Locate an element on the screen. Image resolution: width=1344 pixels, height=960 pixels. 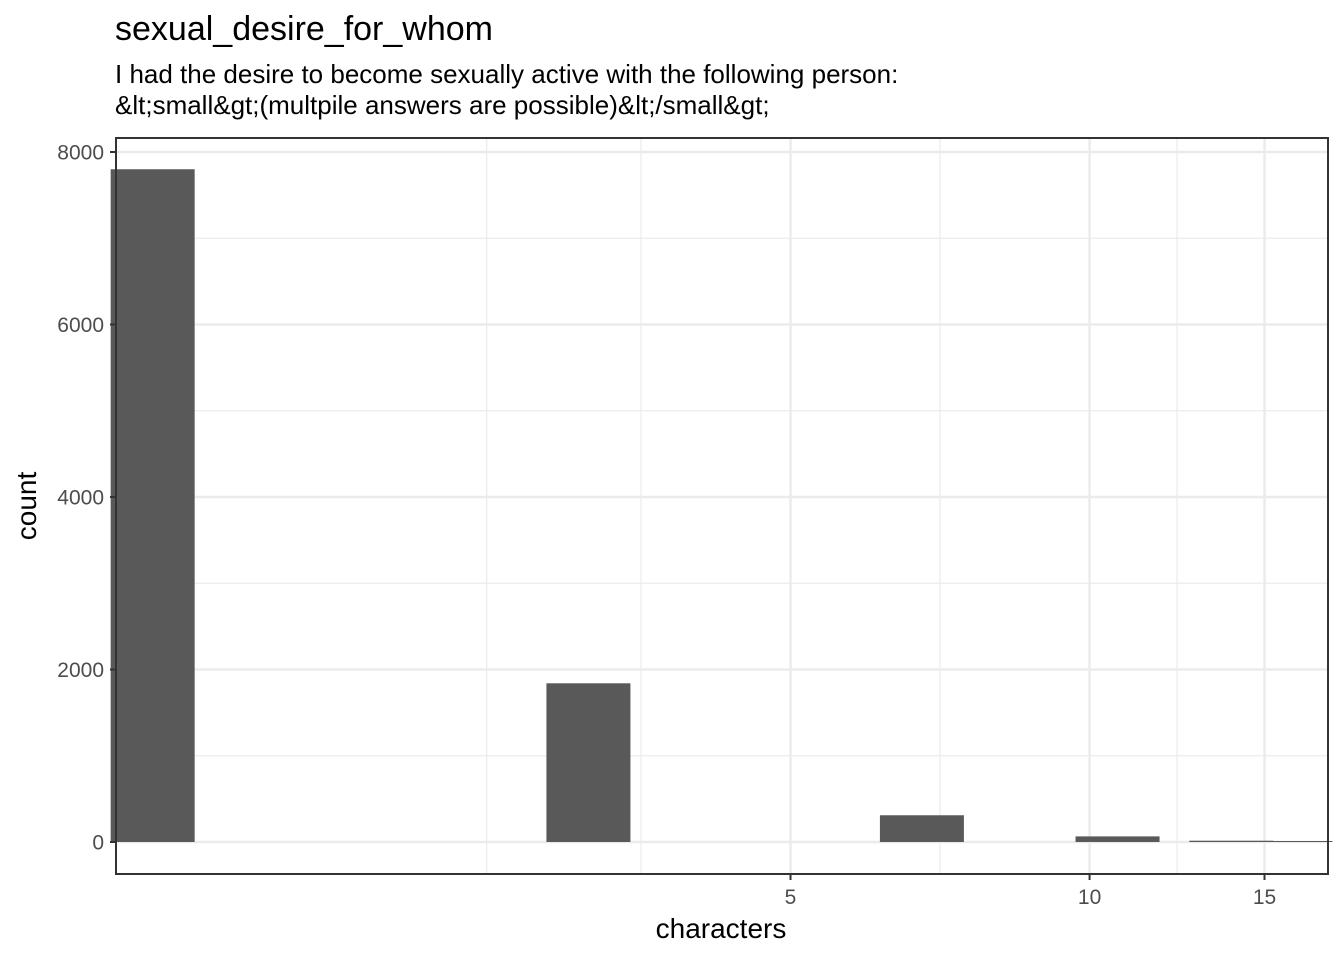
x-tick-label: 10 is located at coordinates (1089, 897).